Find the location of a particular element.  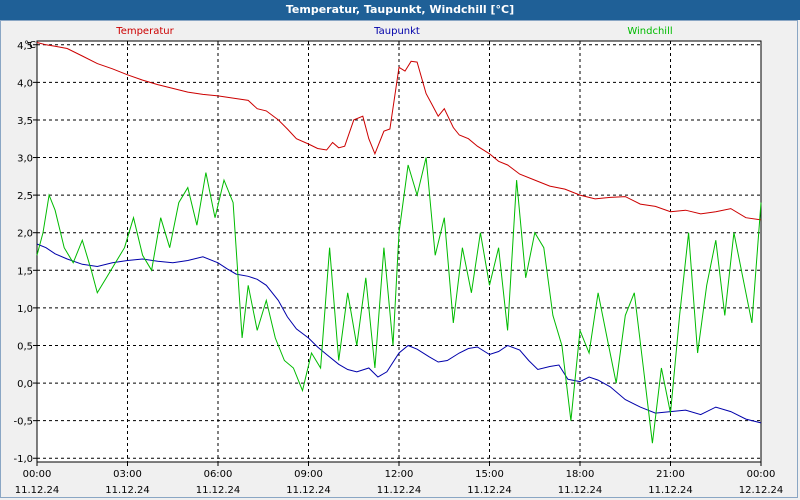

y-tick-label: 3,5 is located at coordinates (25, 121).